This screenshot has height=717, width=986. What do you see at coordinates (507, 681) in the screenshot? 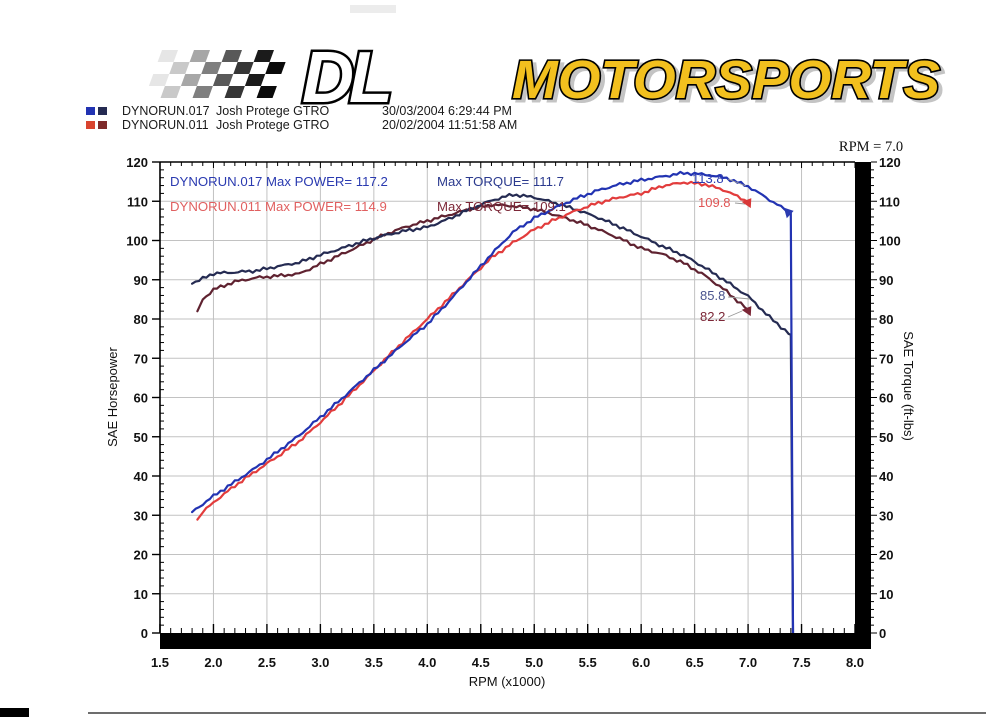
I see `x-axis-label: RPM (x1000)` at bounding box center [507, 681].